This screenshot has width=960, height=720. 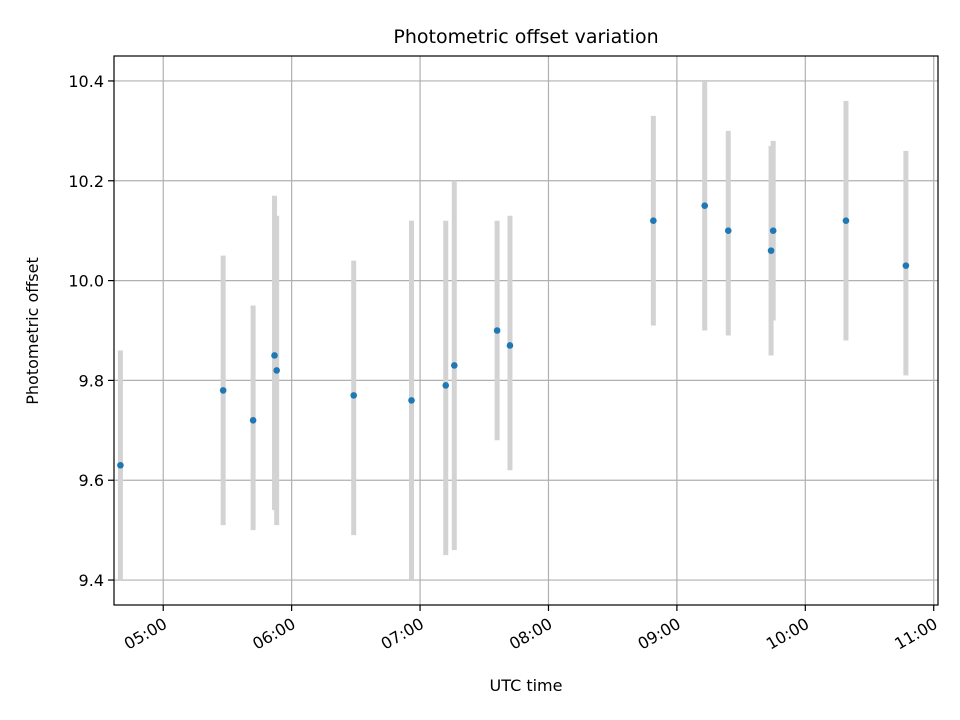 I want to click on chart-title: Photometric offset variation, so click(x=525, y=37).